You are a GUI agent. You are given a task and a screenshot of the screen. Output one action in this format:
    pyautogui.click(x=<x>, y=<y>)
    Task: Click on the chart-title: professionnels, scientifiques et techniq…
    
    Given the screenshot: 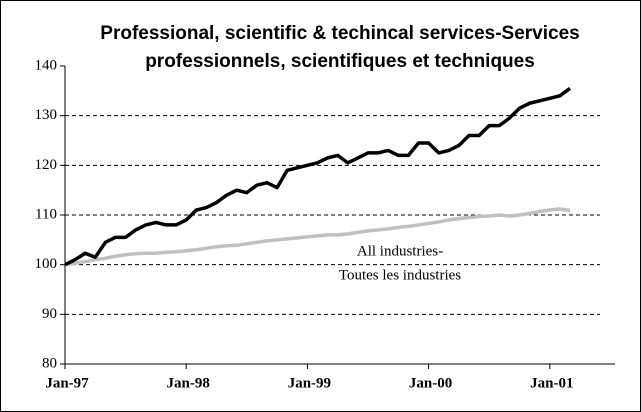 What is the action you would take?
    pyautogui.click(x=340, y=61)
    